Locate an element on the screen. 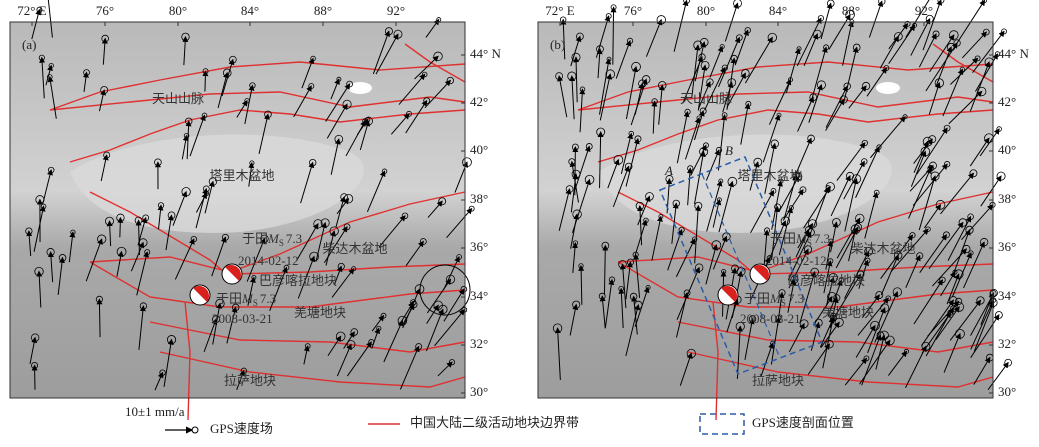 The image size is (1039, 447). legend: 10±1 mm/a GPS速度场 中国大陆二级活动地块边界带 GPS速度剖面位置 is located at coordinates (489, 420).